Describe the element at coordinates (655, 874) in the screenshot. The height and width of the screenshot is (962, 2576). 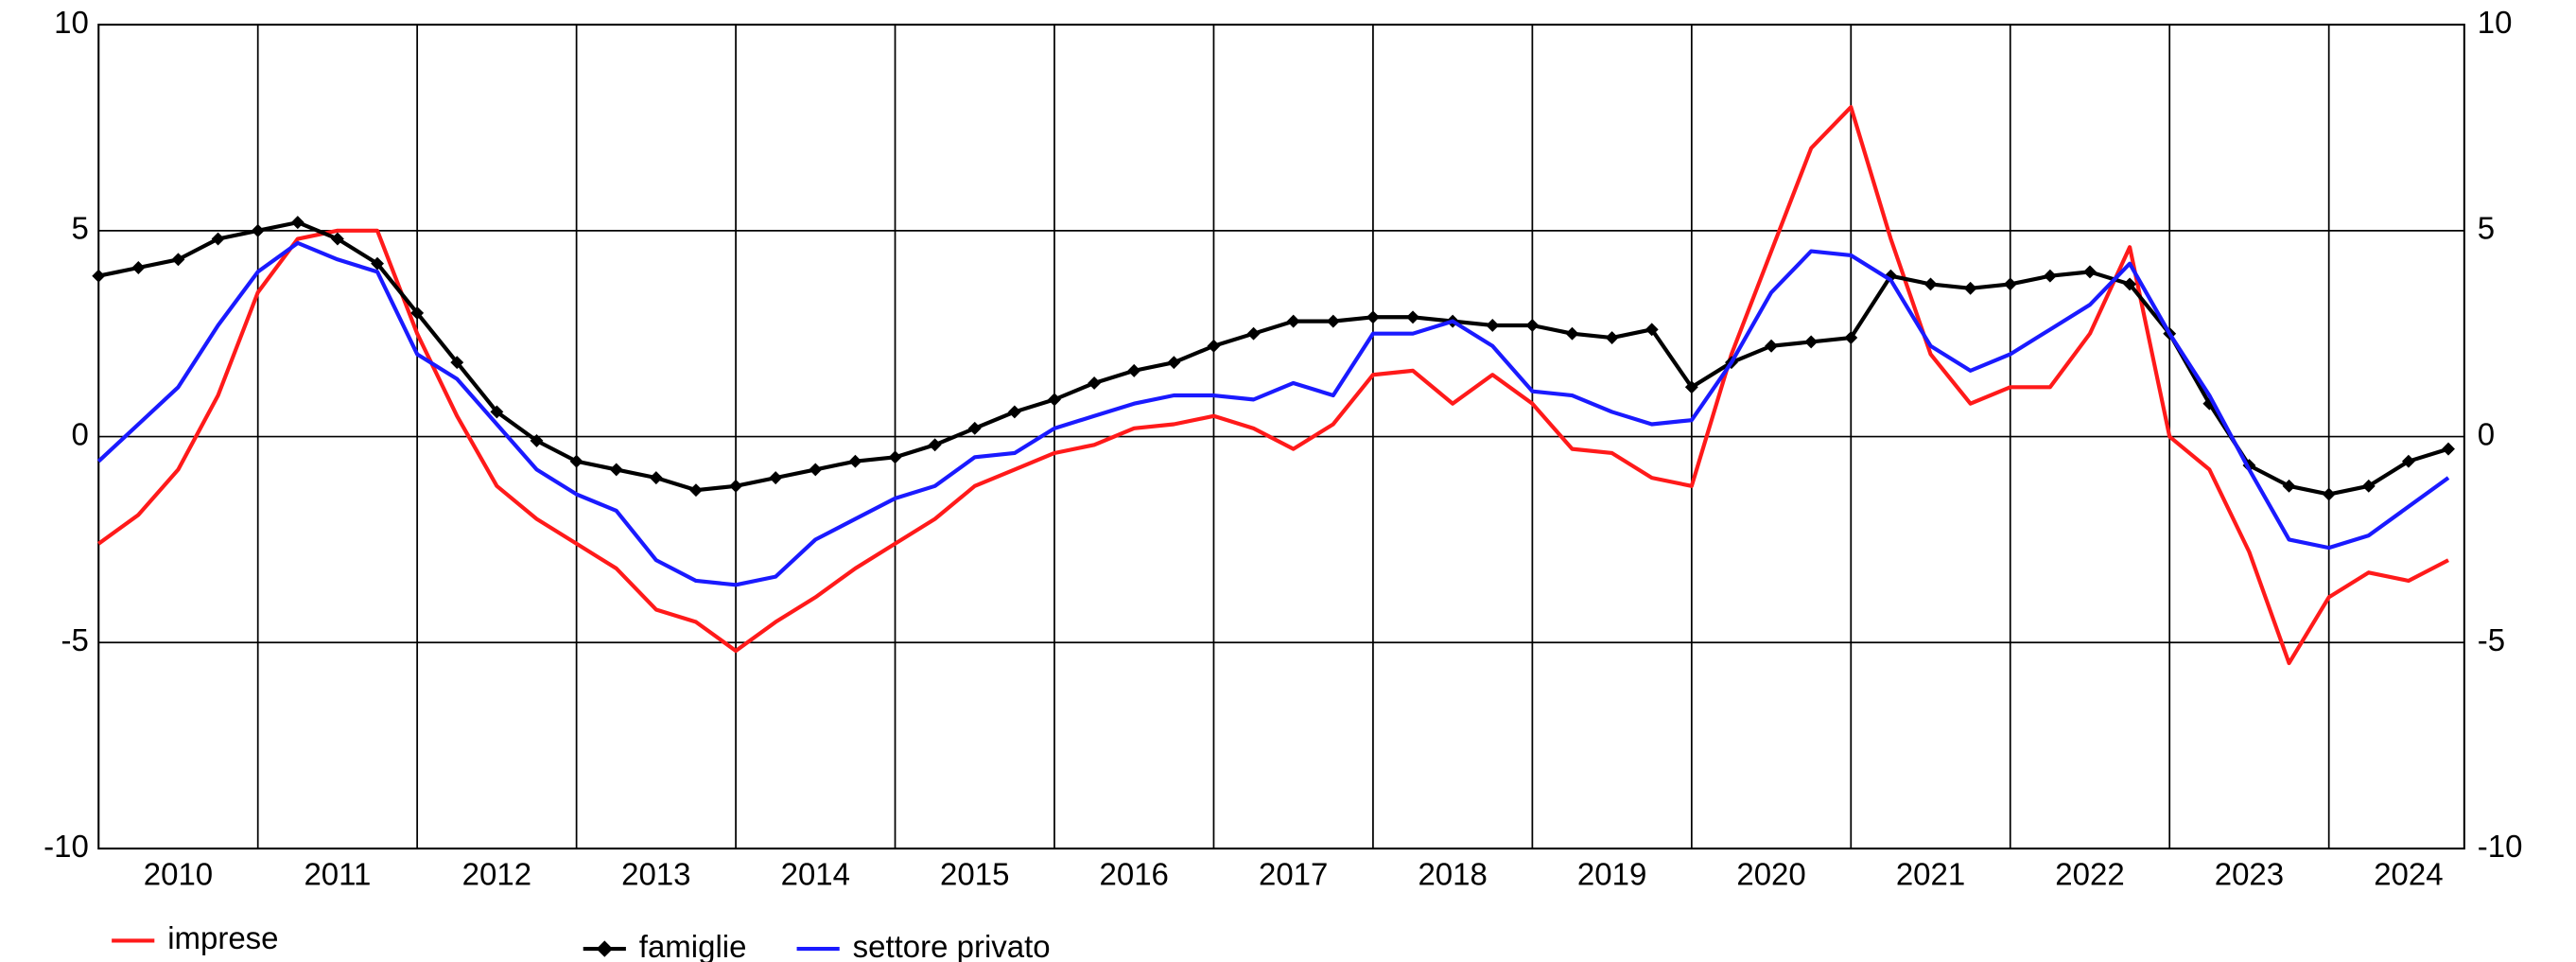
I see `x-tick-label: 2013` at that location.